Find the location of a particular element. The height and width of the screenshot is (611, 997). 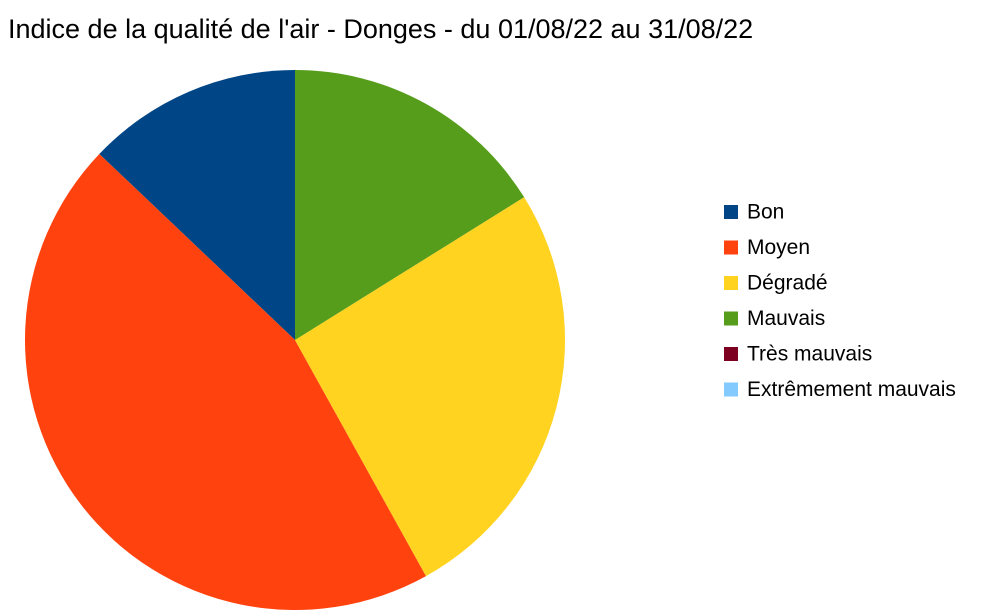

legend-label: Bon is located at coordinates (765, 212).